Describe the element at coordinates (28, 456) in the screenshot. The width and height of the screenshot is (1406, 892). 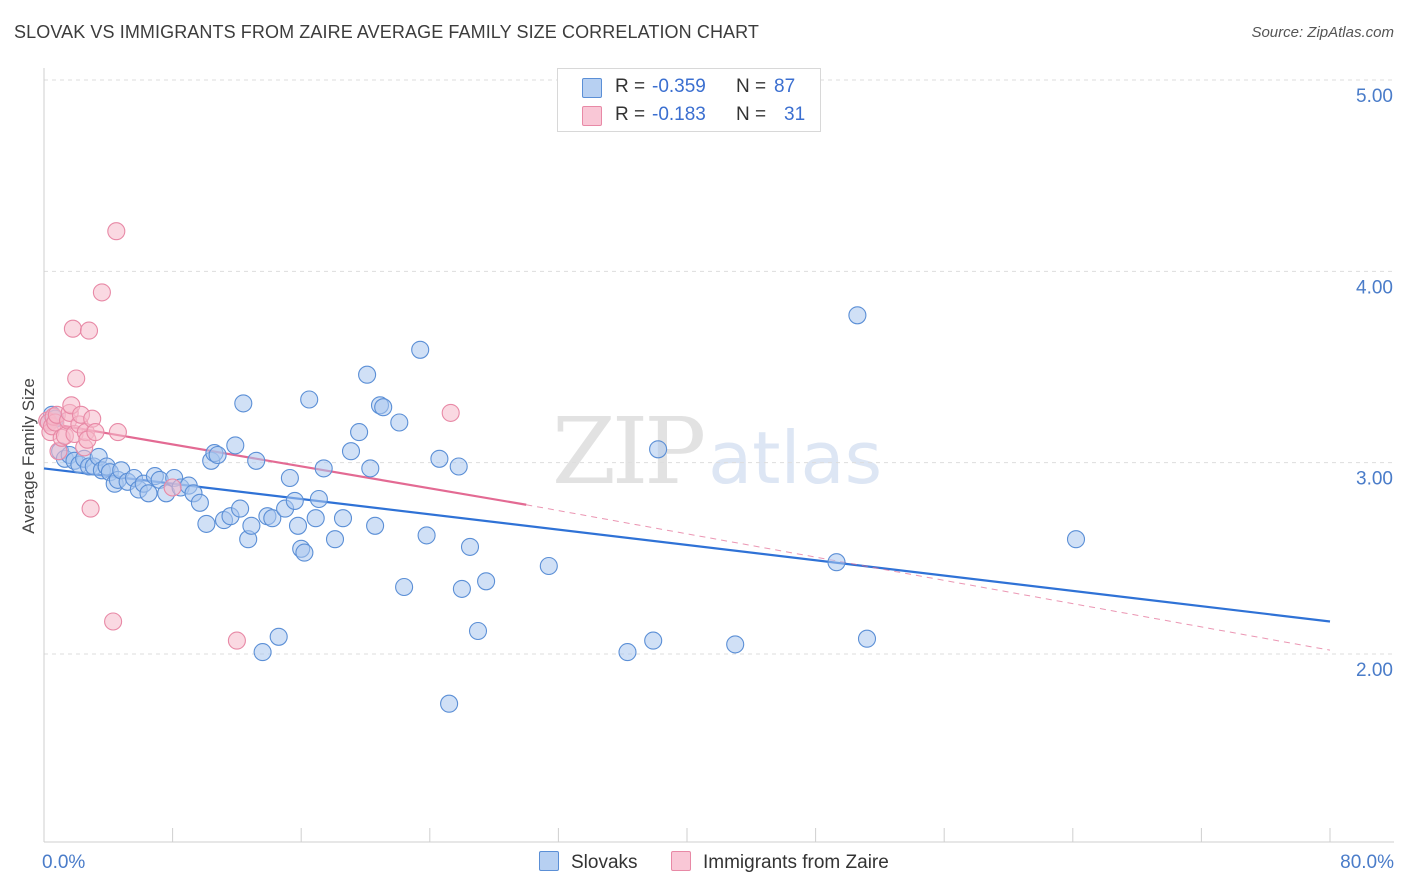
I see `y-axis-label: Average Family Size` at that location.